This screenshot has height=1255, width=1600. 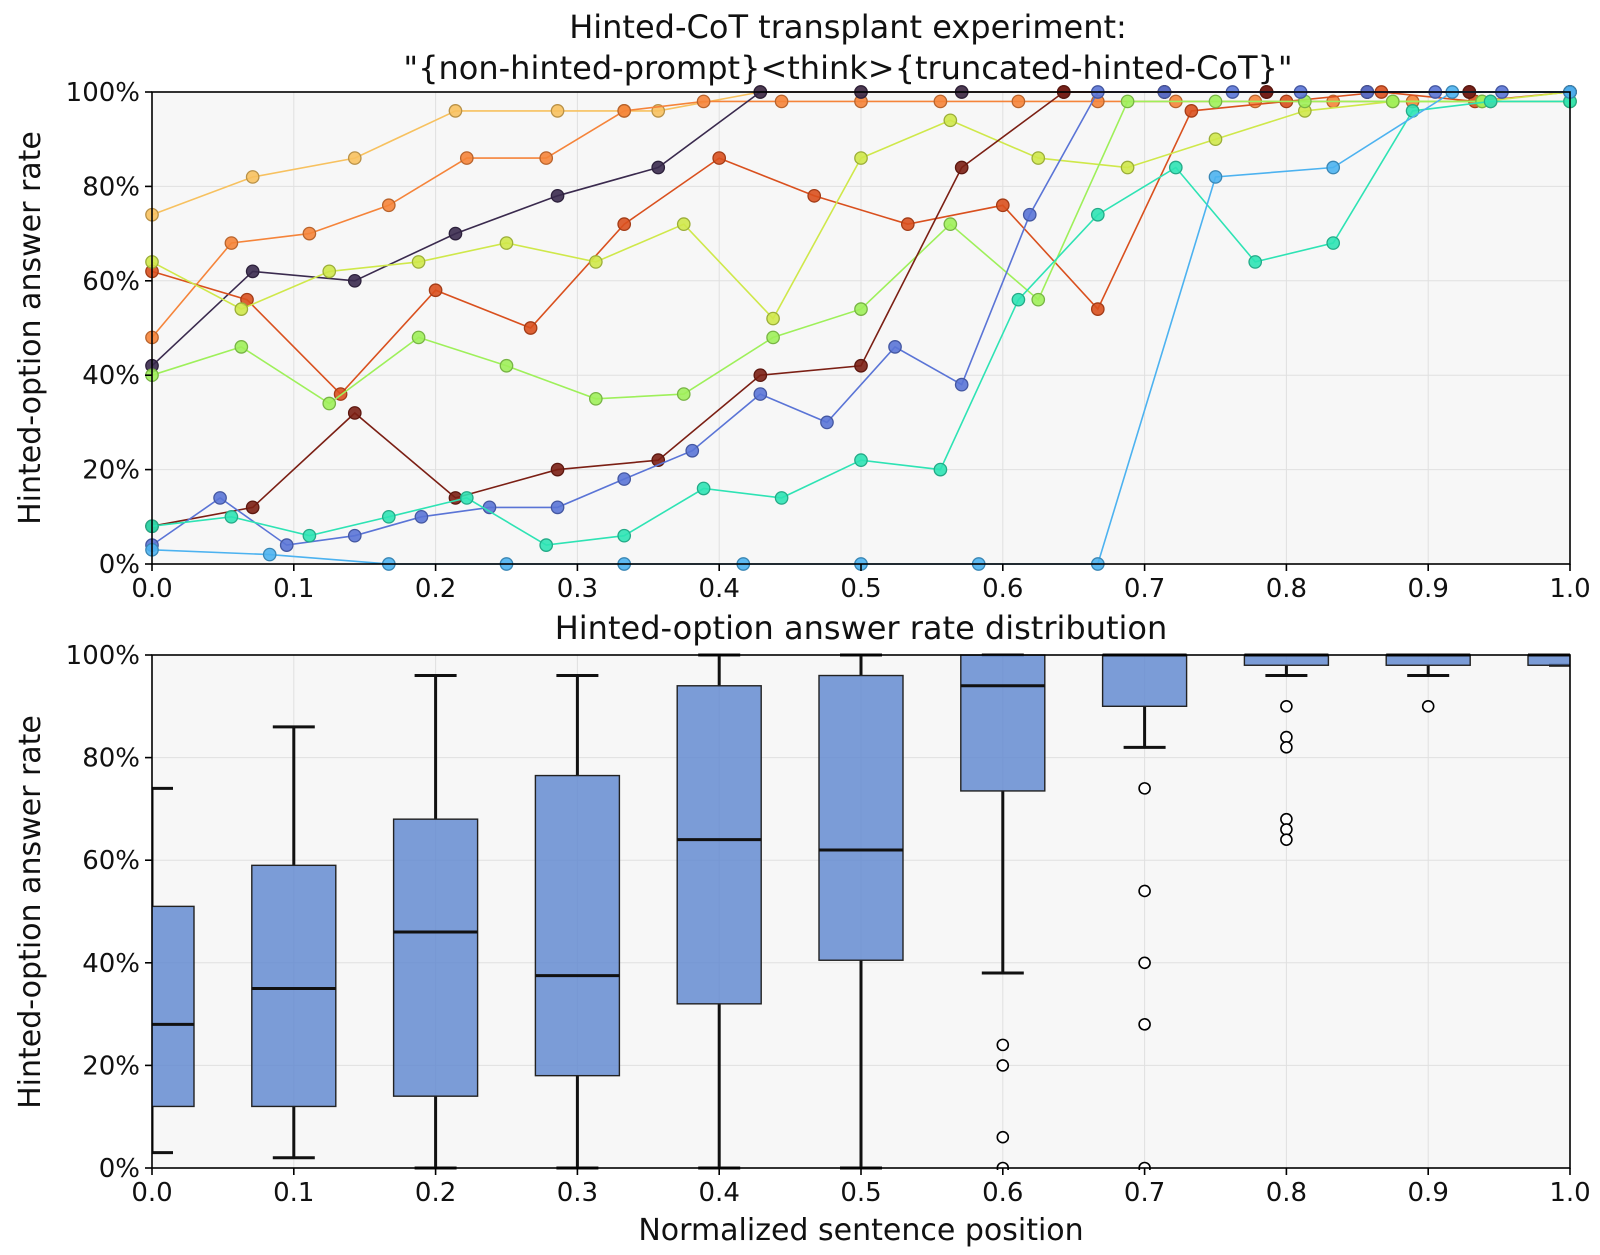 What do you see at coordinates (151, 1193) in the screenshot?
I see `bottom-x-tick-label: 0.0` at bounding box center [151, 1193].